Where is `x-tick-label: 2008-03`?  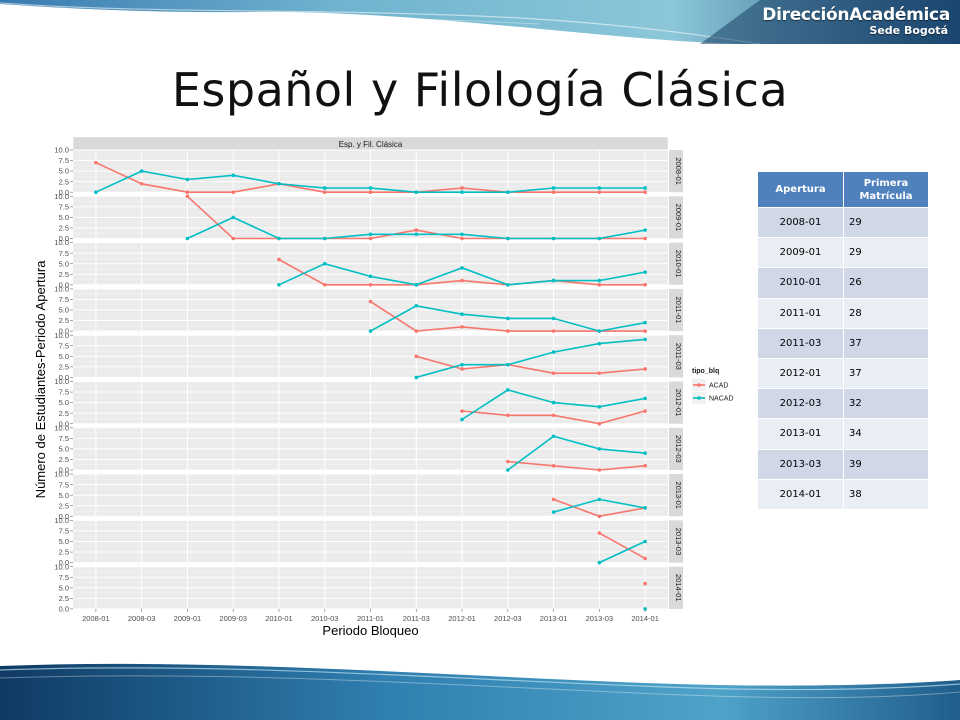 x-tick-label: 2008-03 is located at coordinates (142, 618).